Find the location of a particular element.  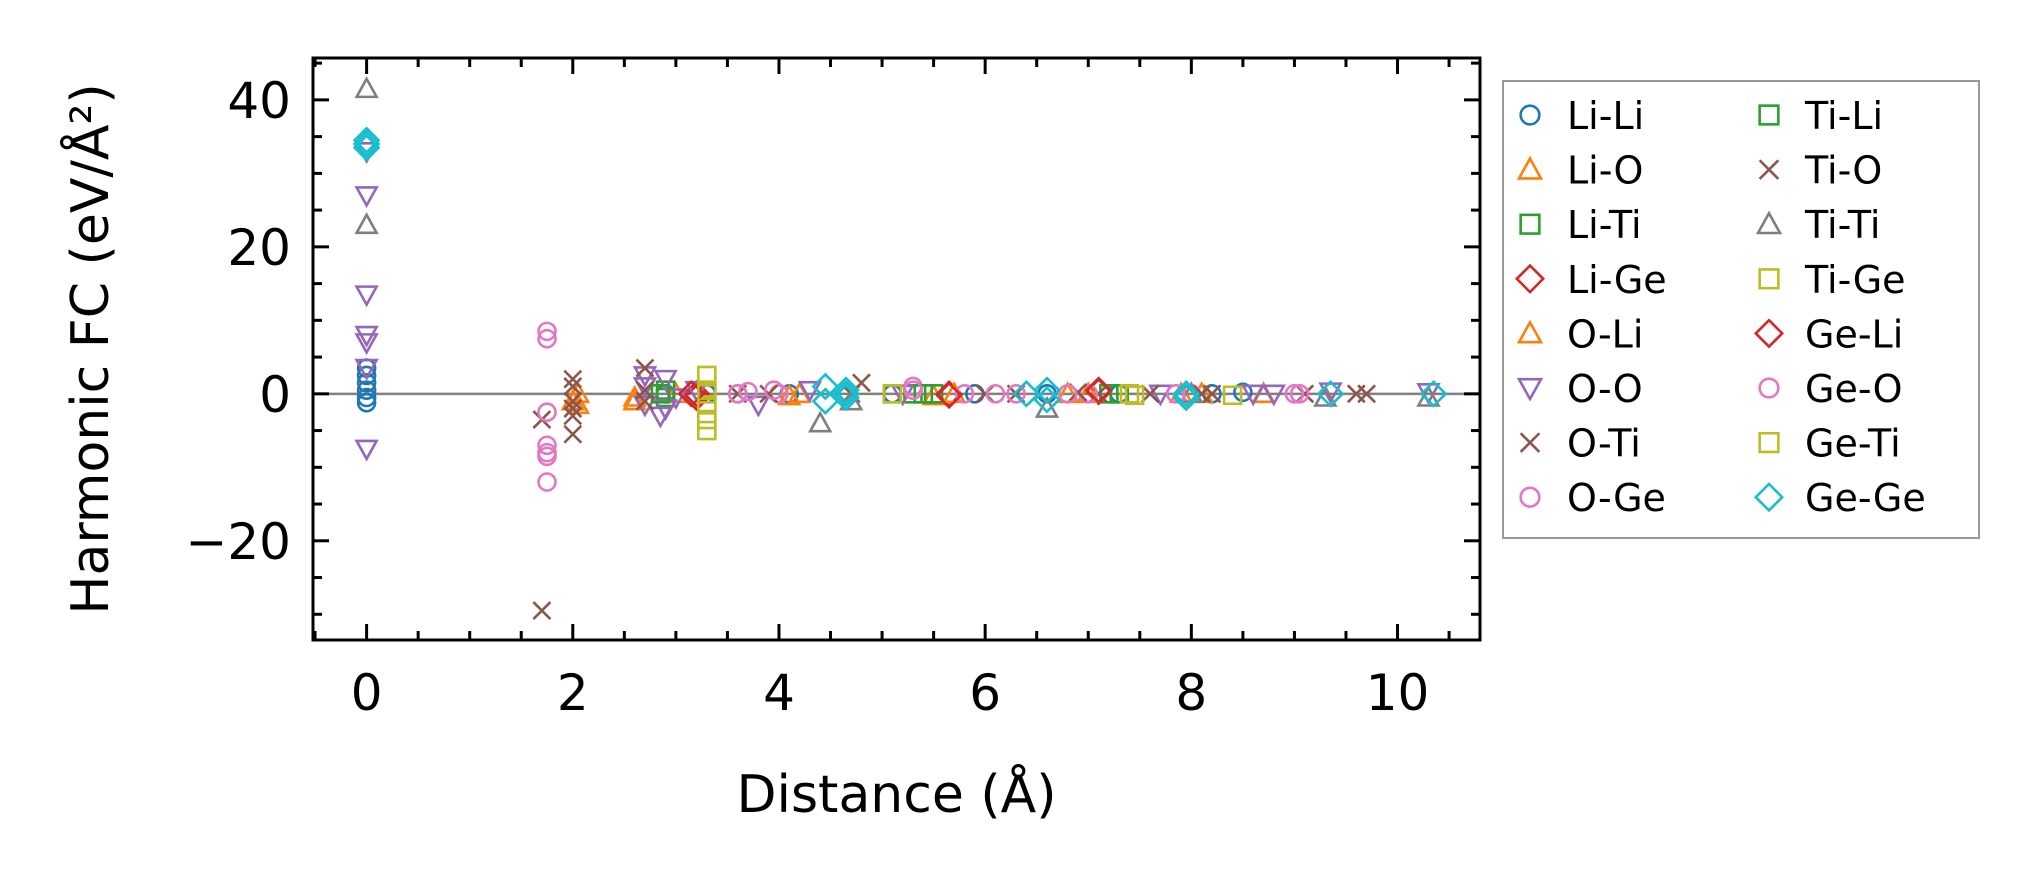

legend-item-ti-ge: Ti-Ge is located at coordinates (1832, 280).